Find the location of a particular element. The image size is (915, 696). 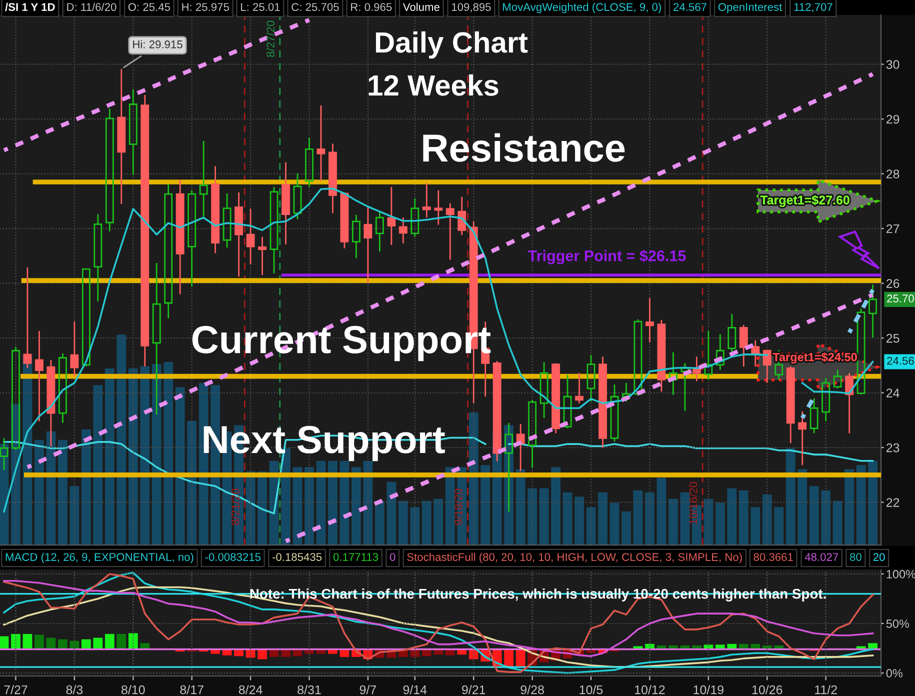

x-tick-label: 10/5 is located at coordinates (591, 689).